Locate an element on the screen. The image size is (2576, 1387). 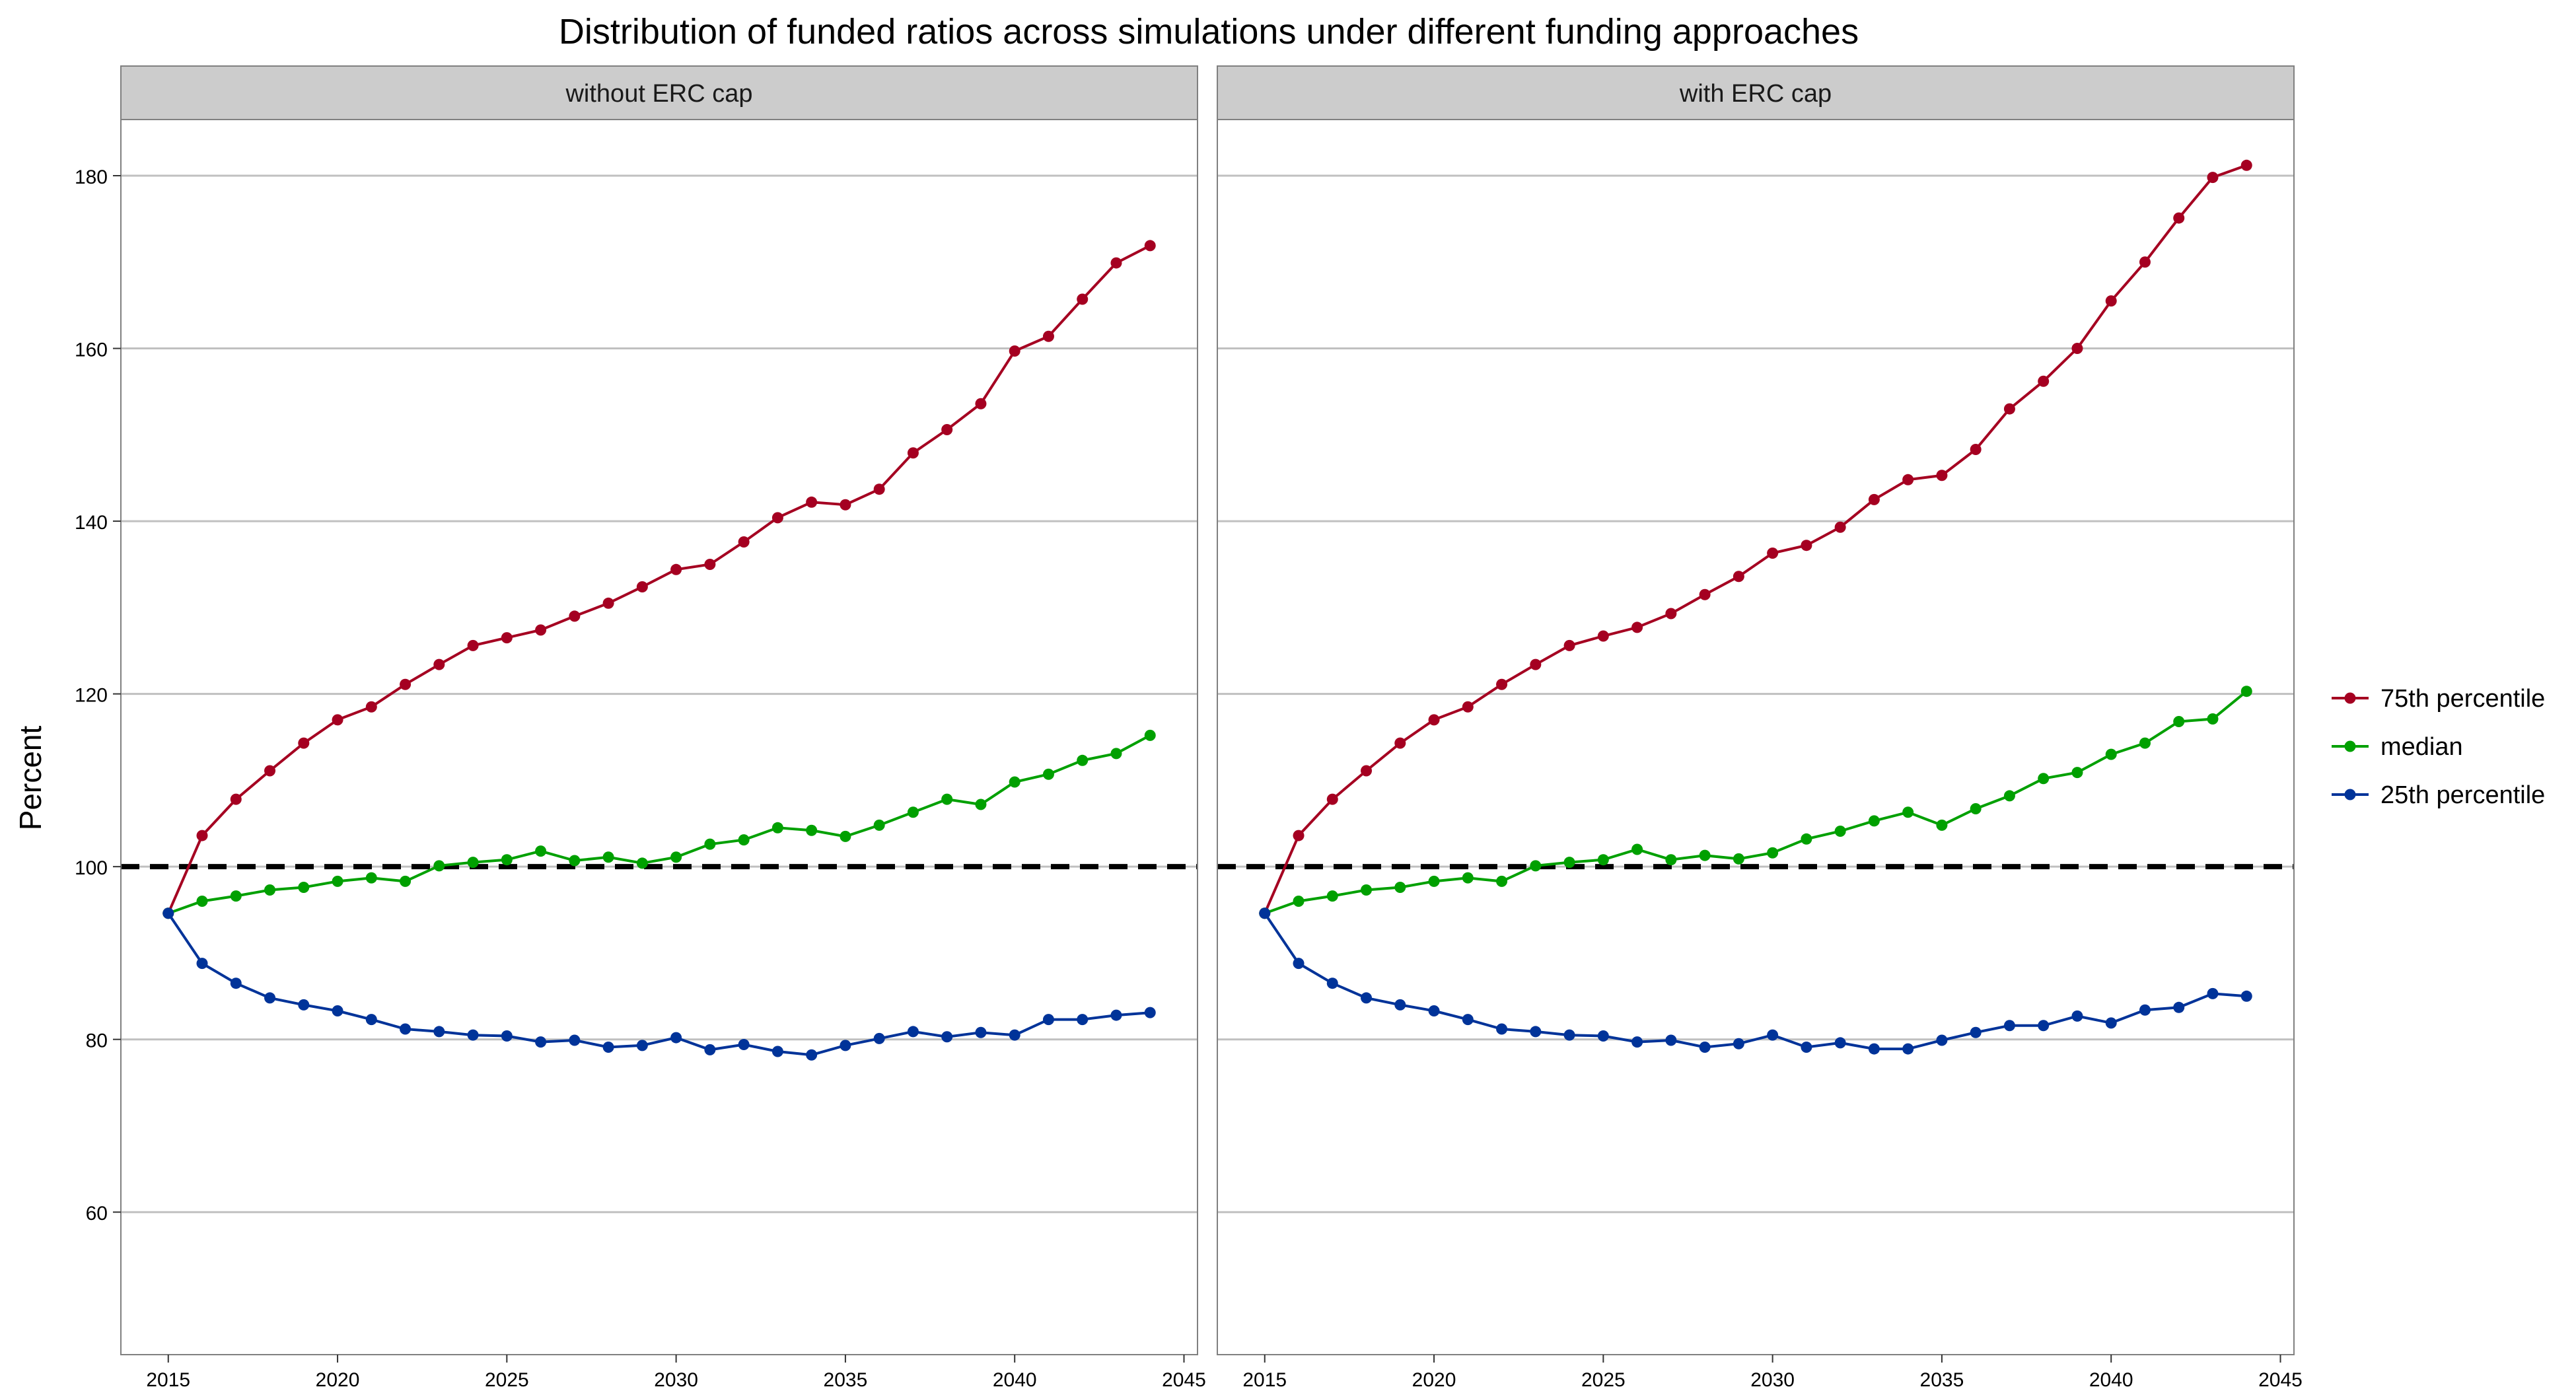
y-tick-label: 80 is located at coordinates (97, 1041).